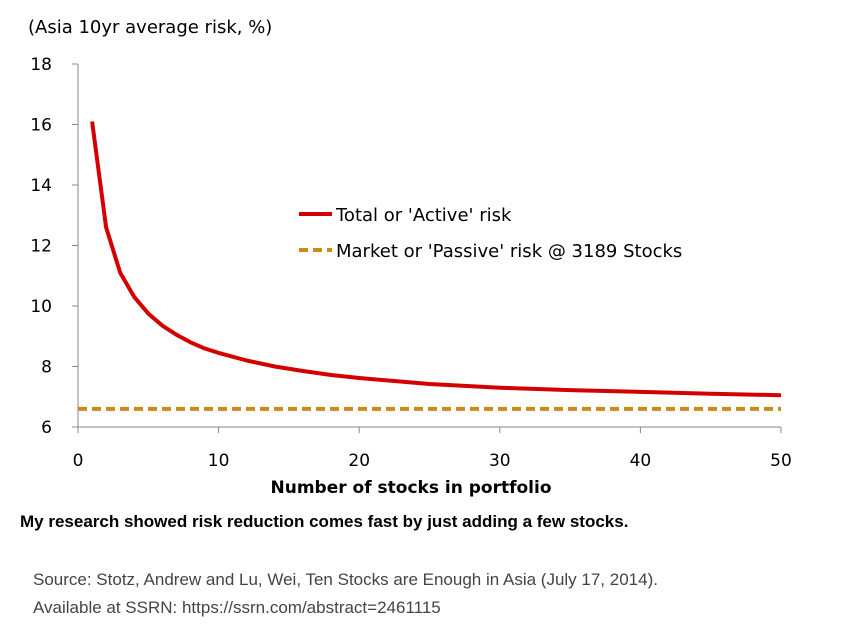  I want to click on y-axis-label: (Asia 10yr average risk, %), so click(150, 27).